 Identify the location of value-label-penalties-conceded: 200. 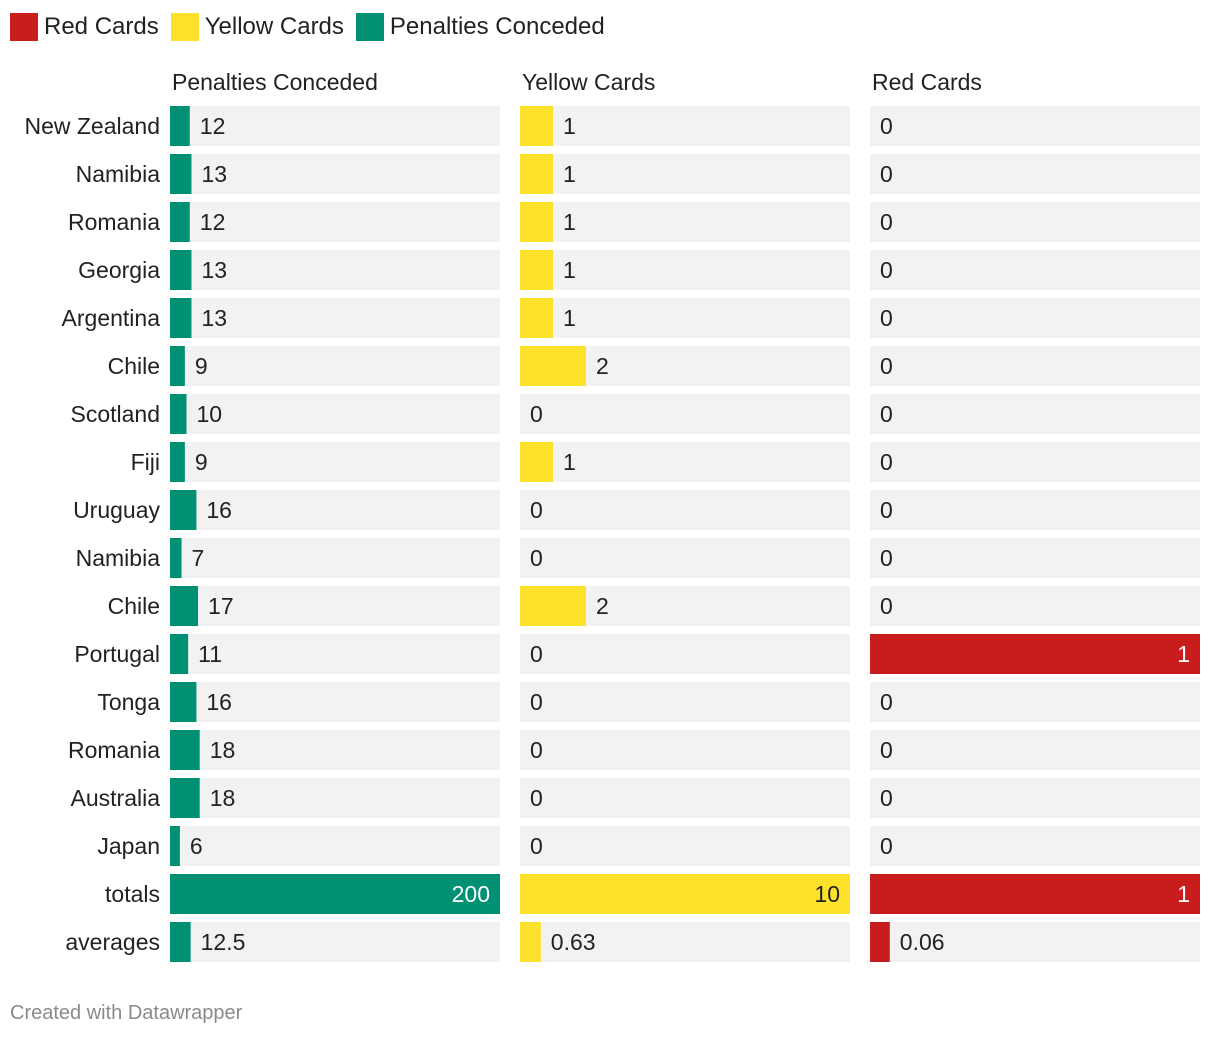
(471, 894).